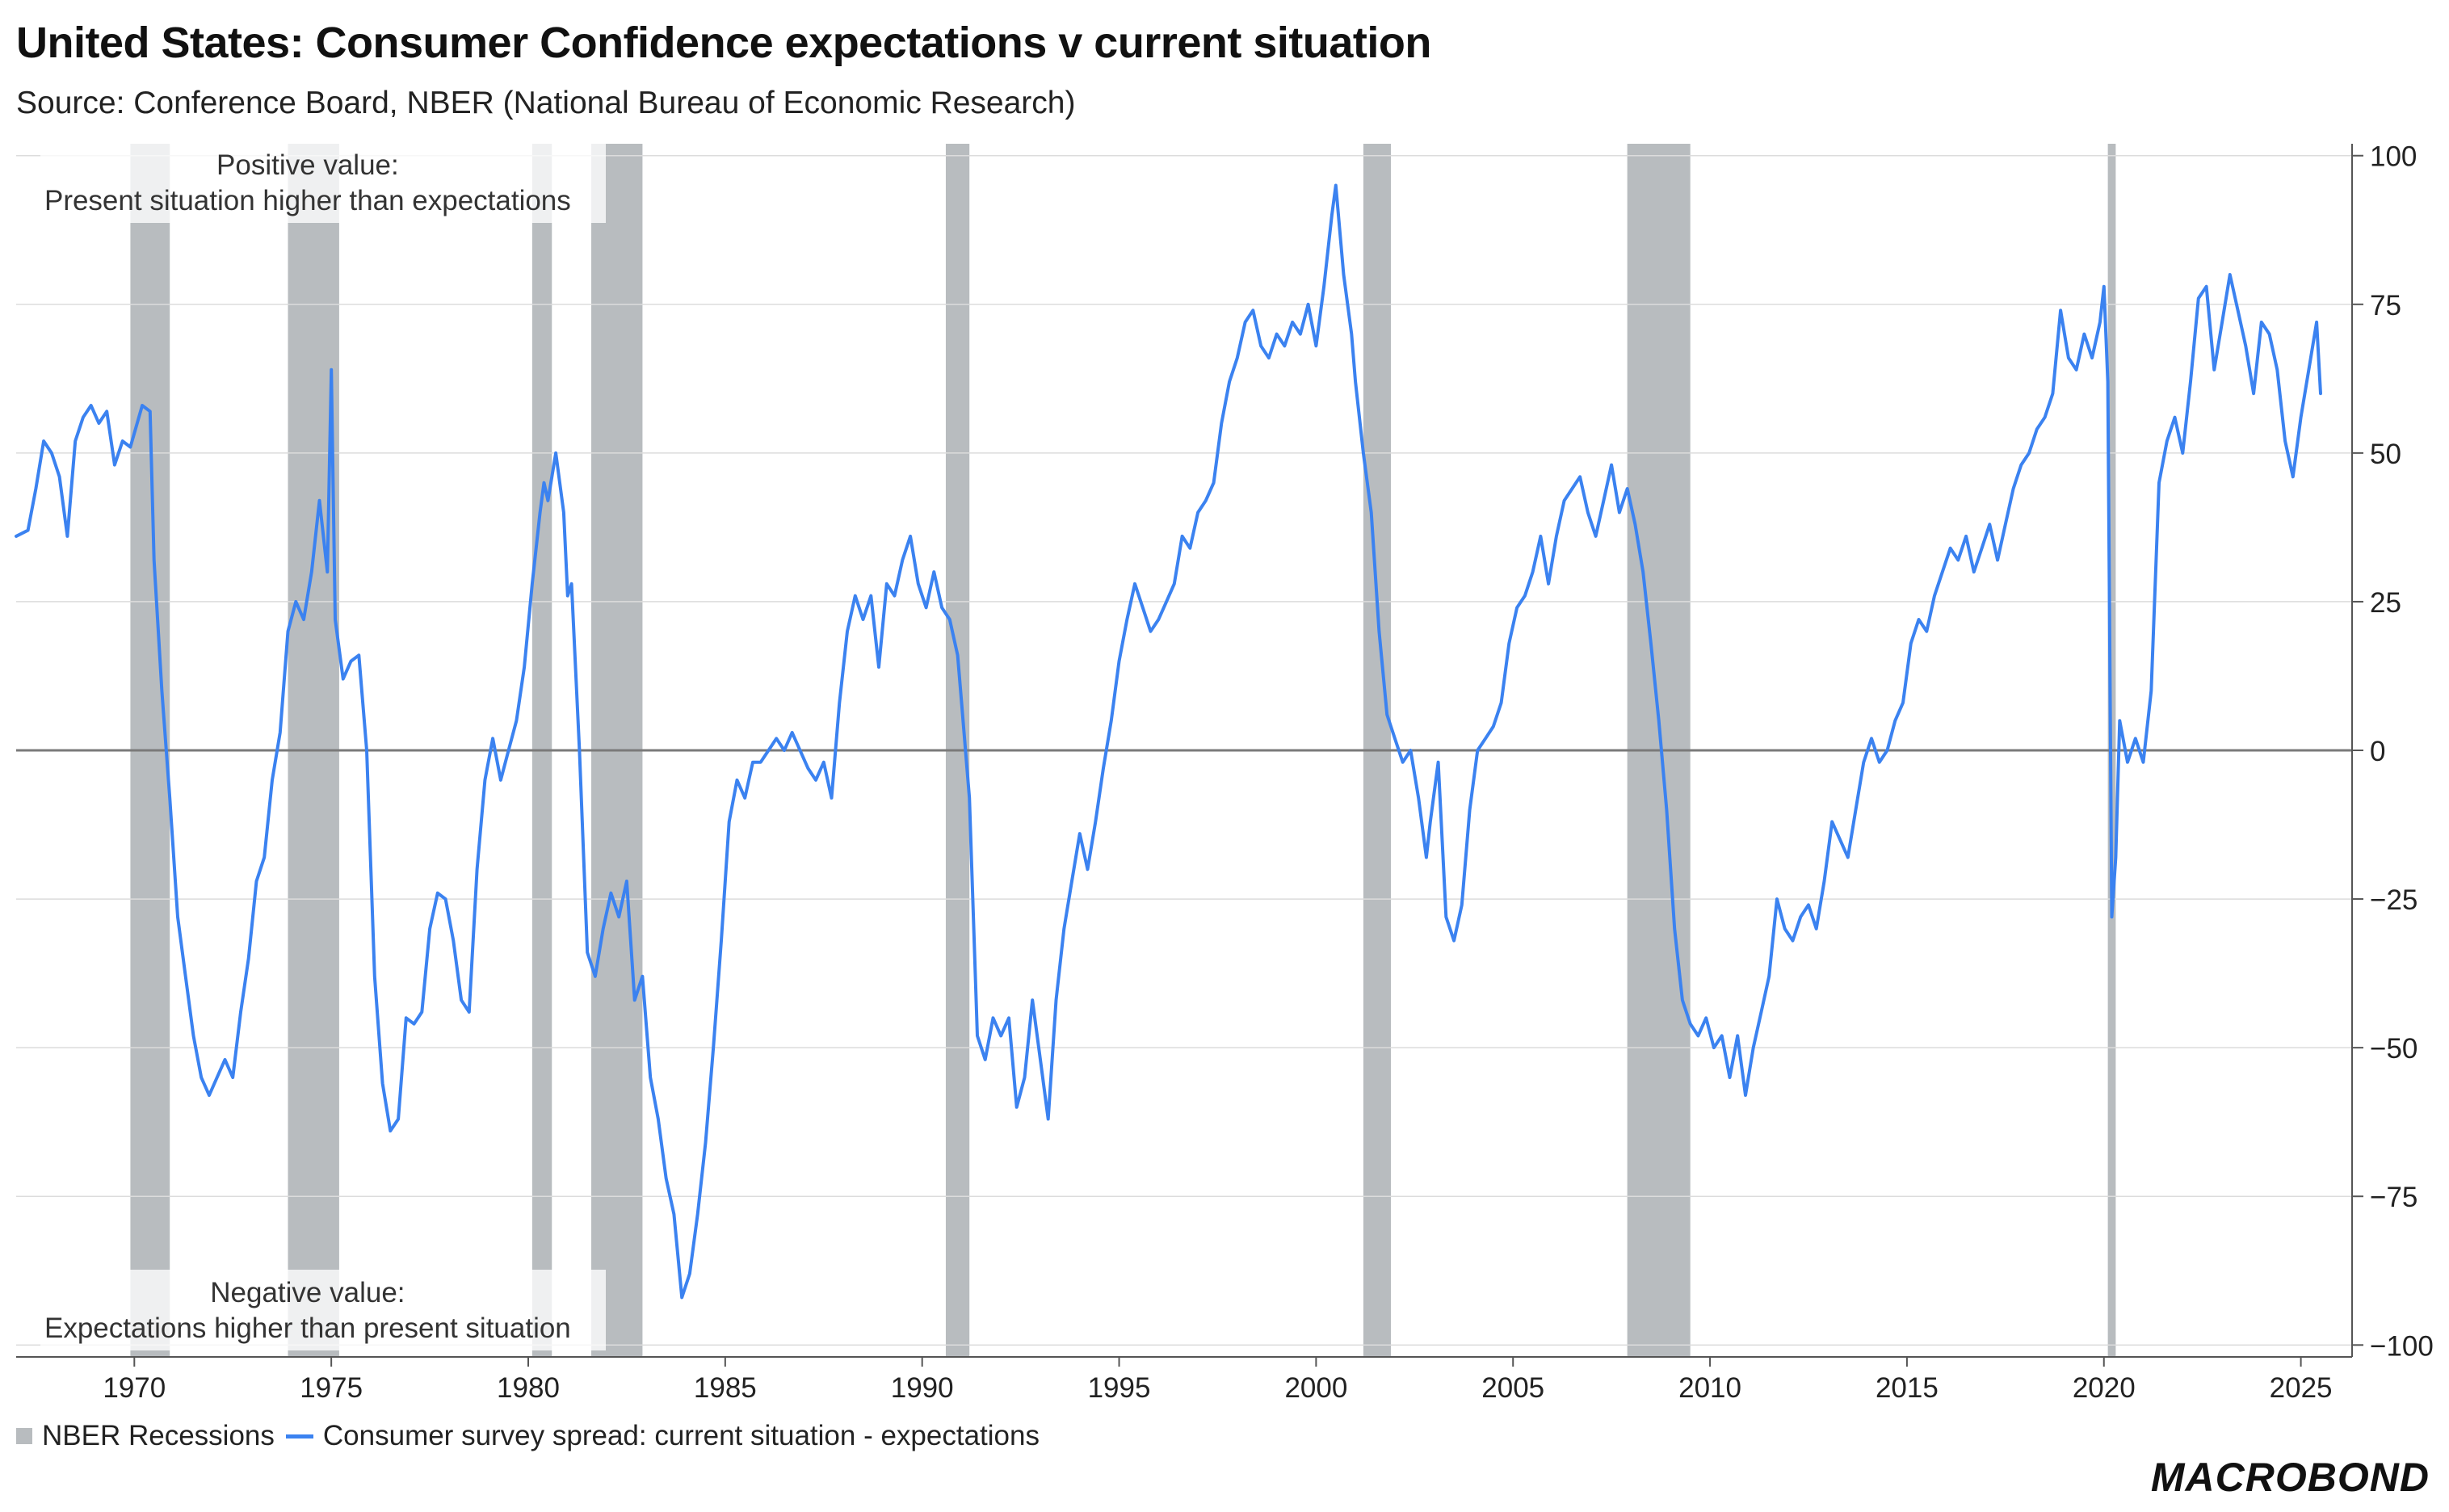  What do you see at coordinates (1316, 1388) in the screenshot?
I see `x-tick-label: 2000` at bounding box center [1316, 1388].